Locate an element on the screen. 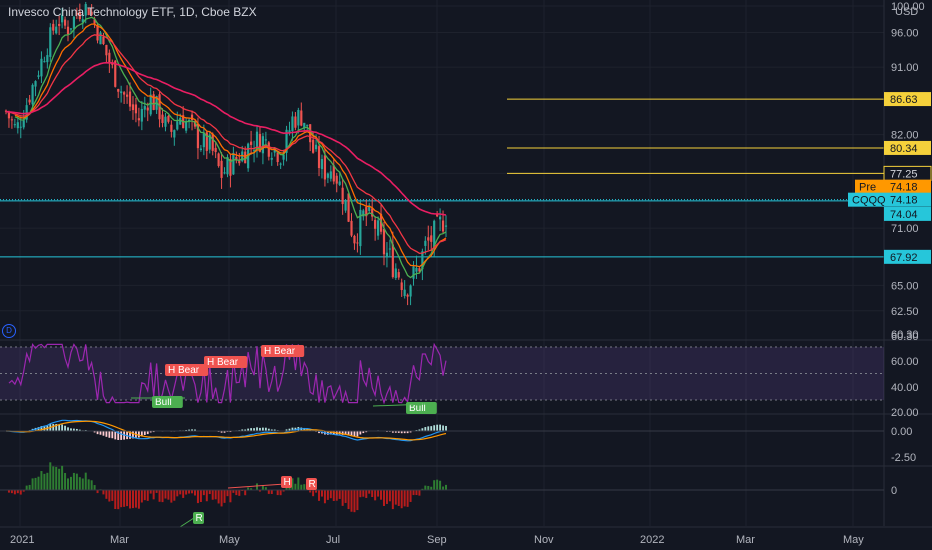 This screenshot has width=932, height=550. macd-signal-line is located at coordinates (226, 430).